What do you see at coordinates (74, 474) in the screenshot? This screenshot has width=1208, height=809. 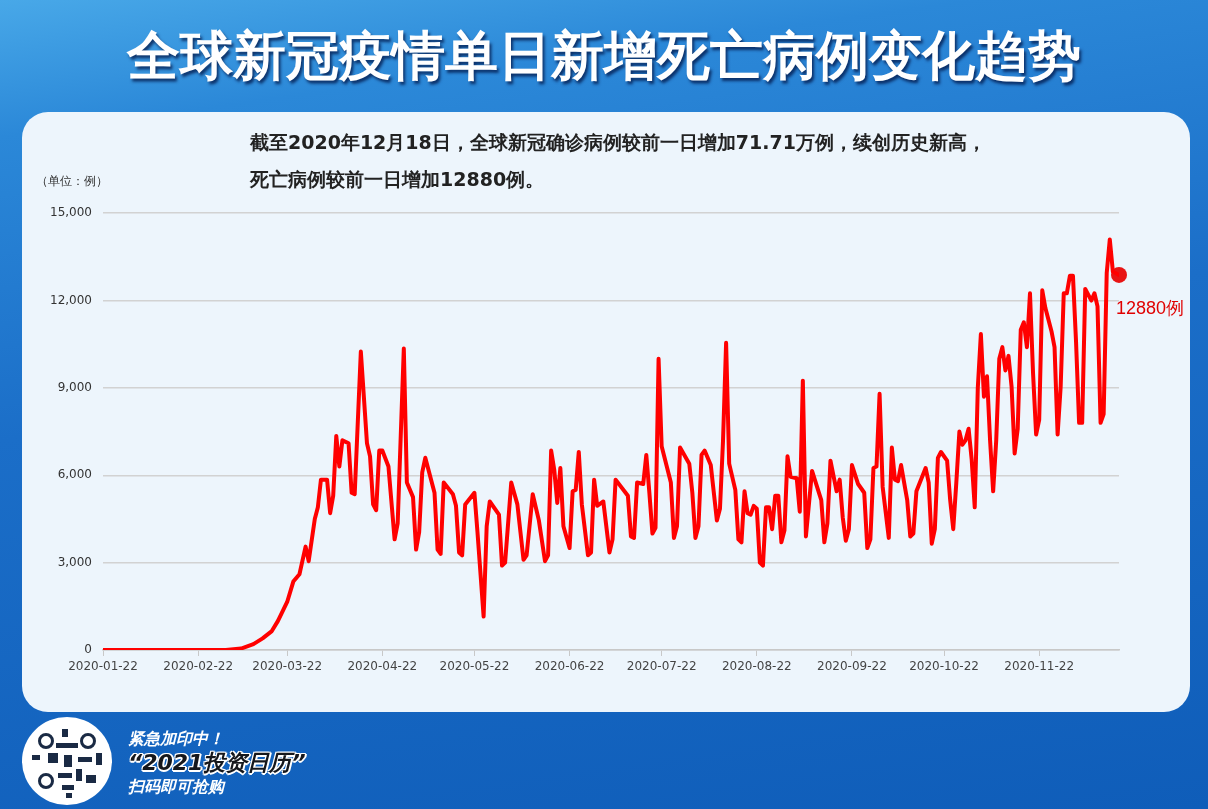 I see `y-tick-label: 6,000` at bounding box center [74, 474].